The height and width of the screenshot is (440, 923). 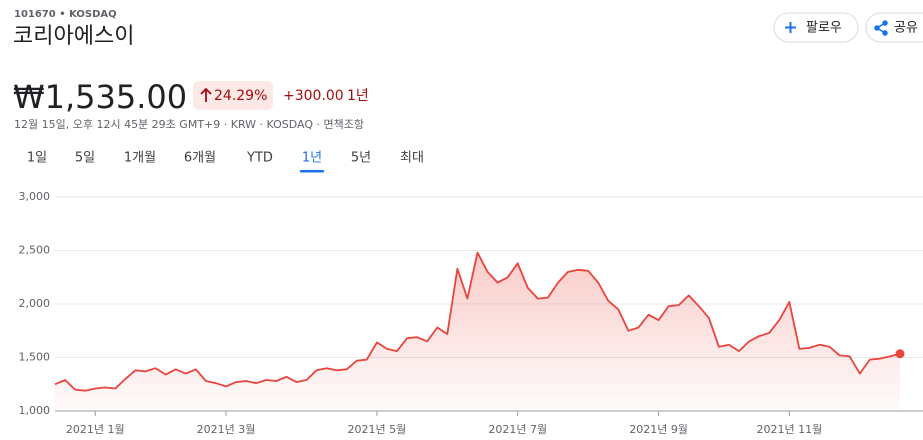 What do you see at coordinates (259, 158) in the screenshot?
I see `period-tab: YTD` at bounding box center [259, 158].